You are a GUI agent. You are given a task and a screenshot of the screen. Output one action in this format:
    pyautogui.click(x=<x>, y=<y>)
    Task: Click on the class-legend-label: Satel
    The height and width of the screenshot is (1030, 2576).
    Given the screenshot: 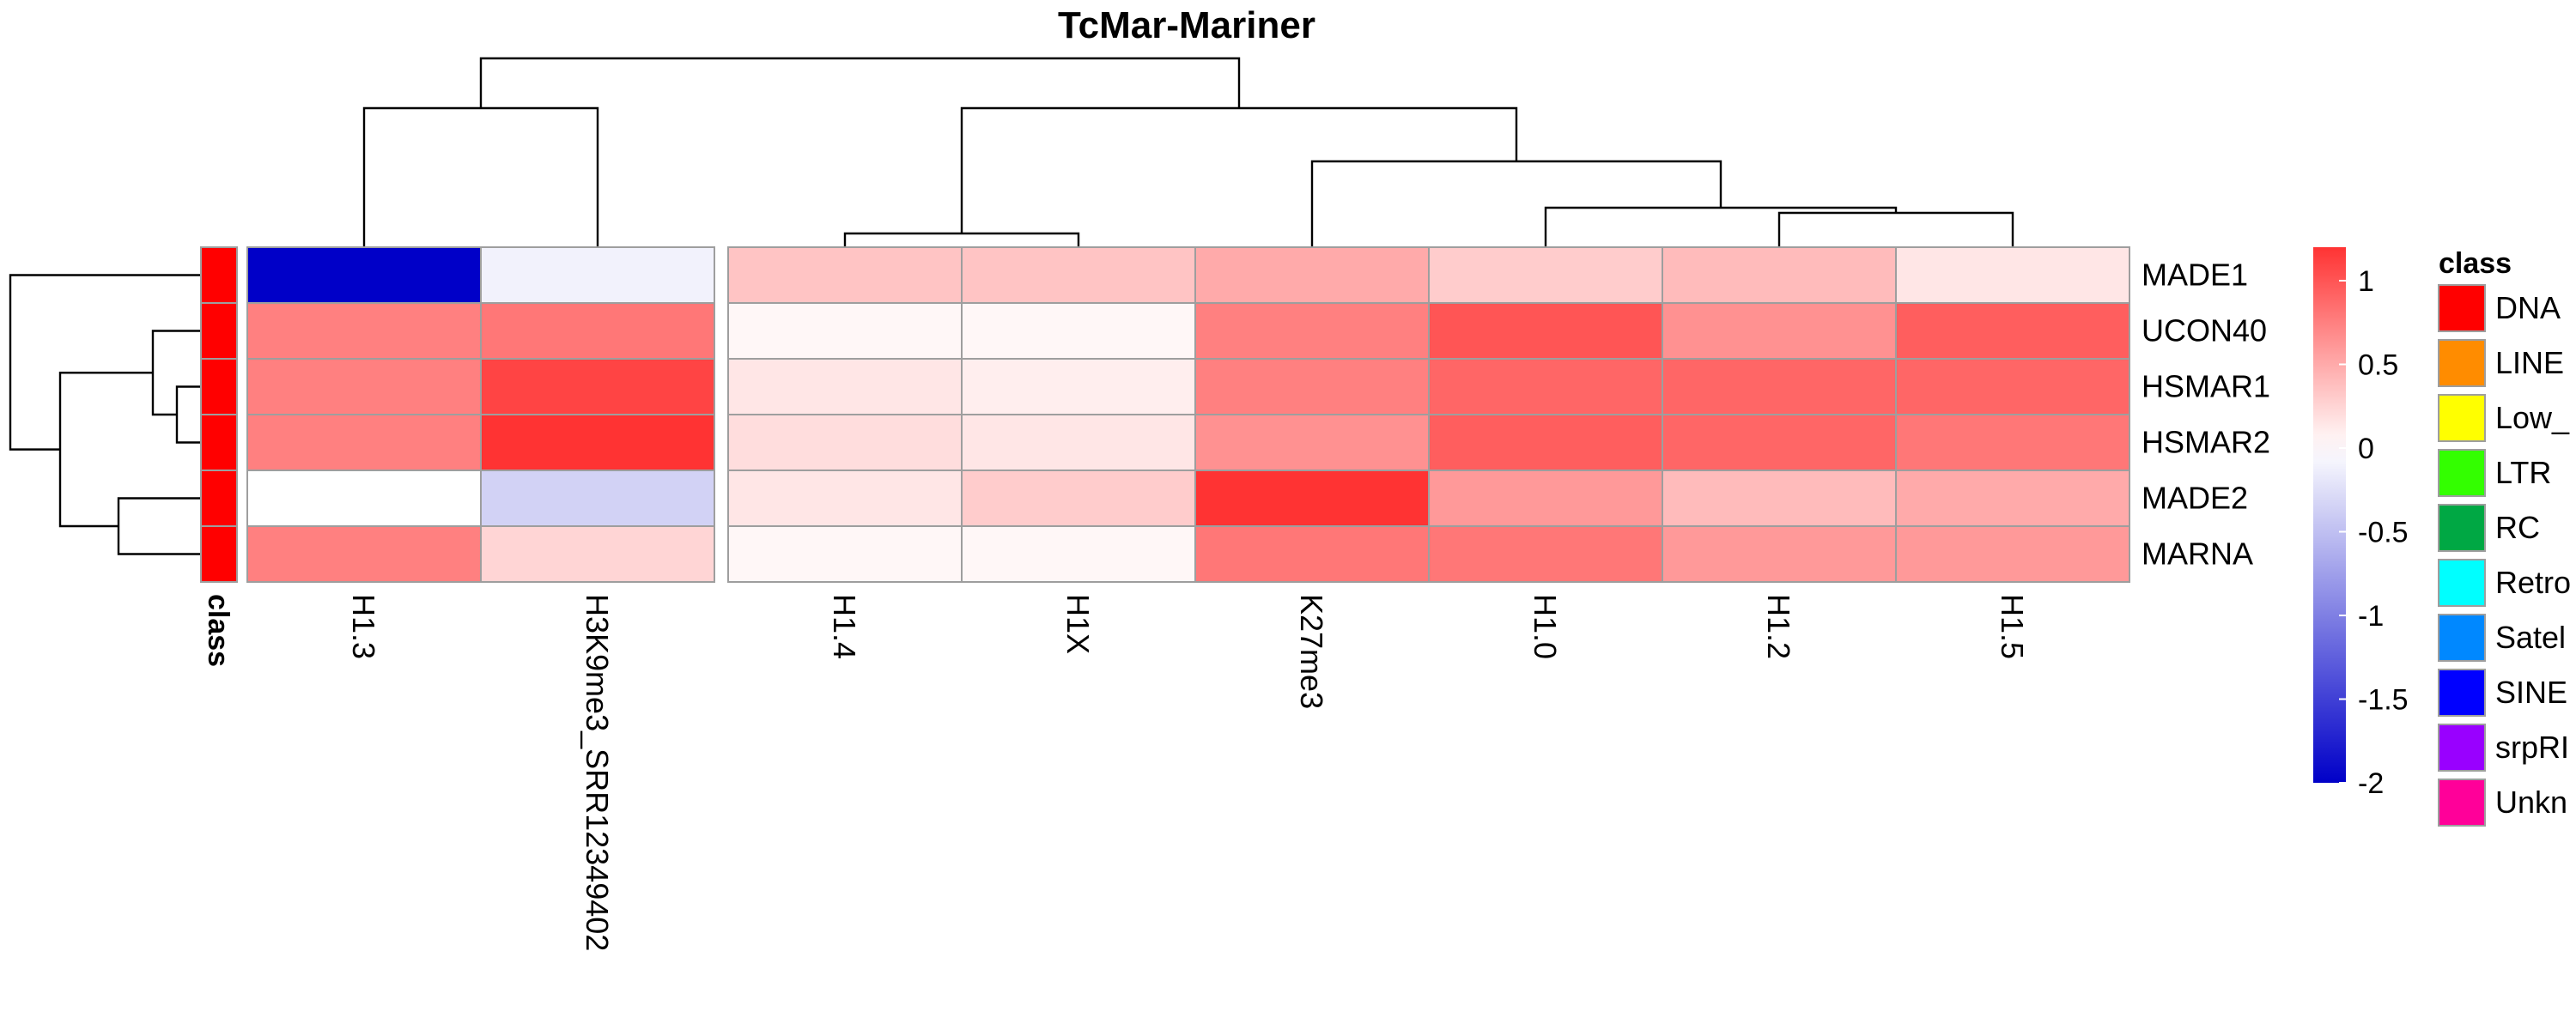 What is the action you would take?
    pyautogui.click(x=2530, y=637)
    